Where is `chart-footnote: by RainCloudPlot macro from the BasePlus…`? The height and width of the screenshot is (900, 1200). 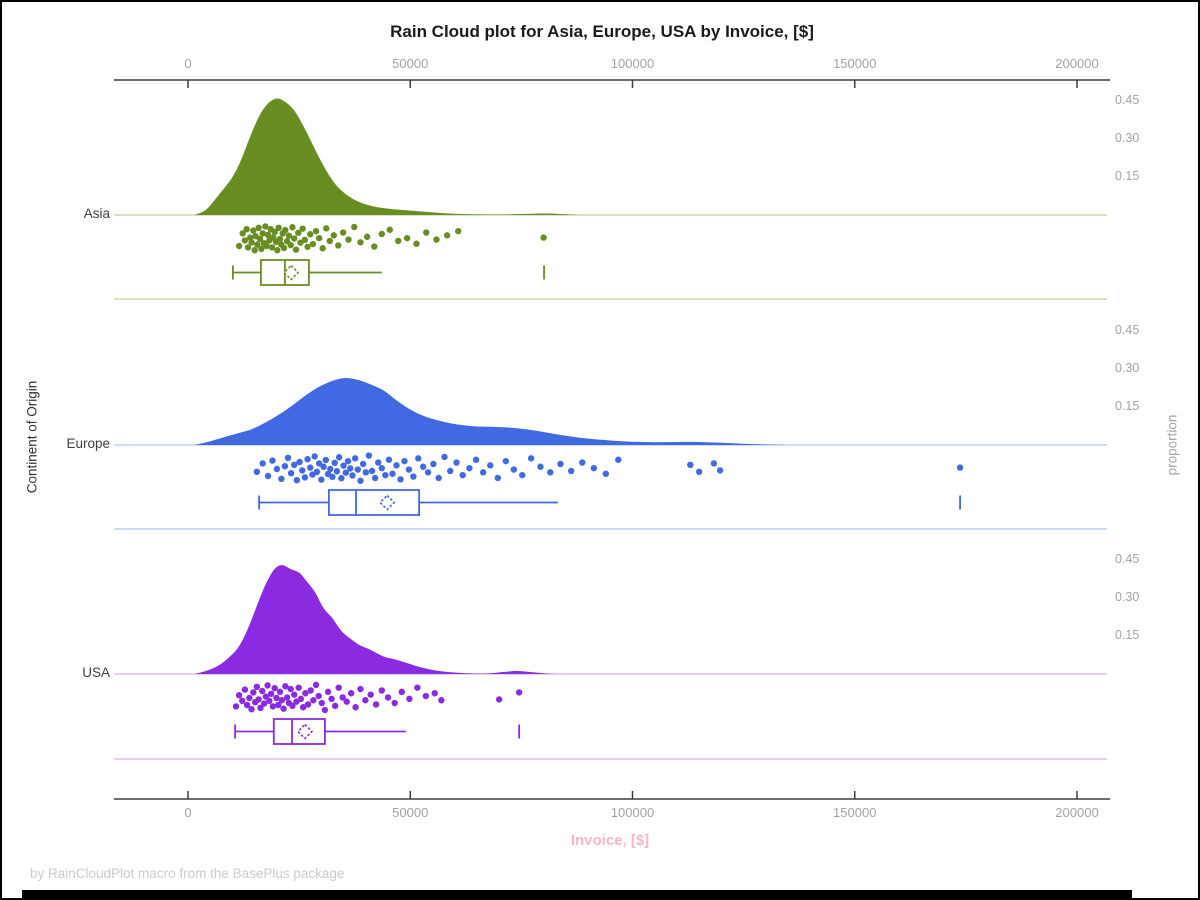 chart-footnote: by RainCloudPlot macro from the BasePlus… is located at coordinates (187, 873).